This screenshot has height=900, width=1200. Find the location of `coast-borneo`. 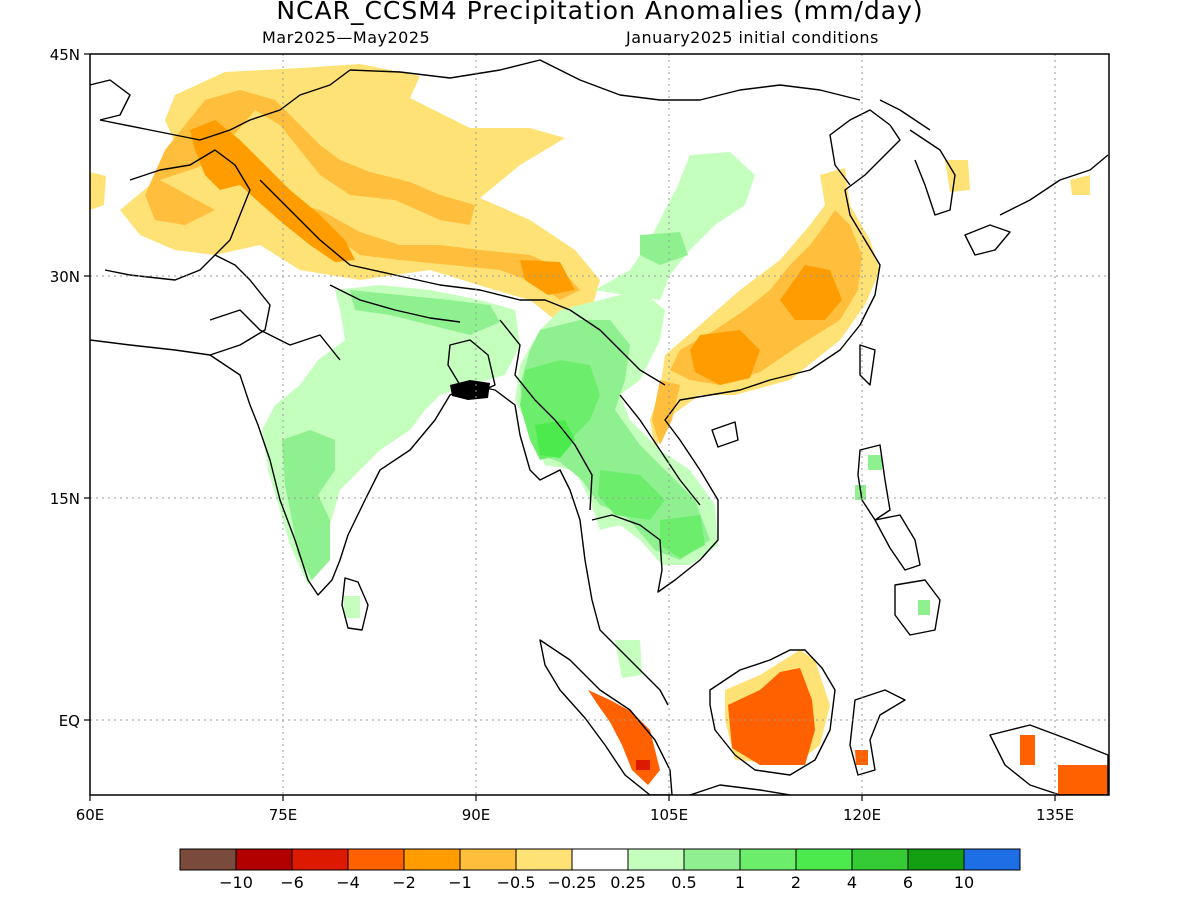

coast-borneo is located at coordinates (772, 712).